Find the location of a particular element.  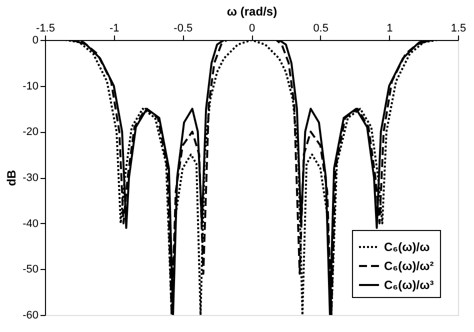

x-tick-label: -0.5 is located at coordinates (183, 28).